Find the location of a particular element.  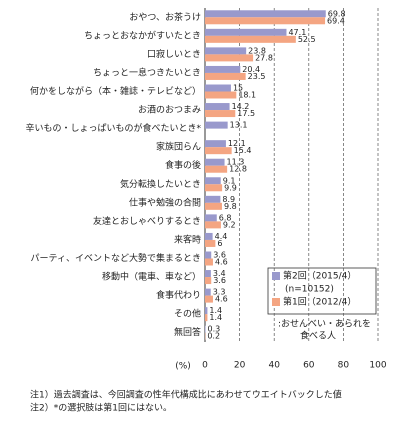

y-tick-label: 移動中（電車、車など） is located at coordinates (151, 277).